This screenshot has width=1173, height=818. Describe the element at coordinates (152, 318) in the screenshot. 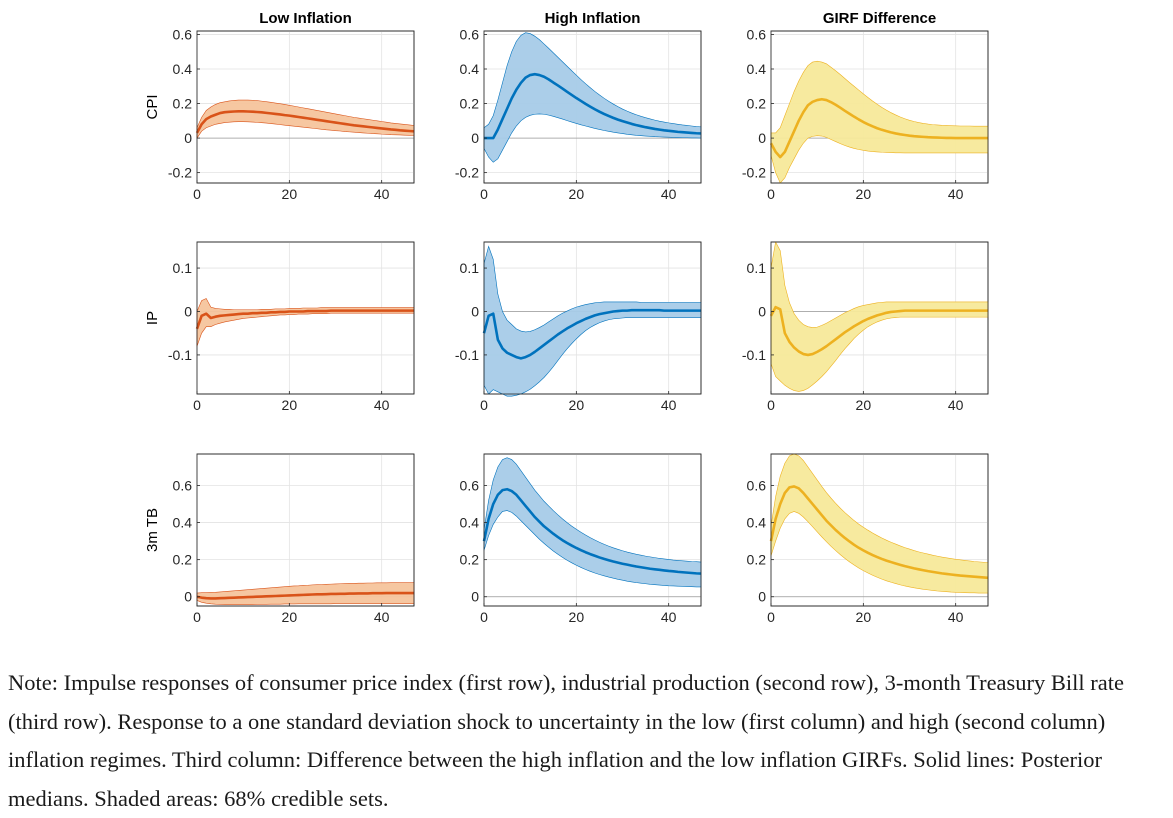

I see `row-label-ip: IP` at that location.